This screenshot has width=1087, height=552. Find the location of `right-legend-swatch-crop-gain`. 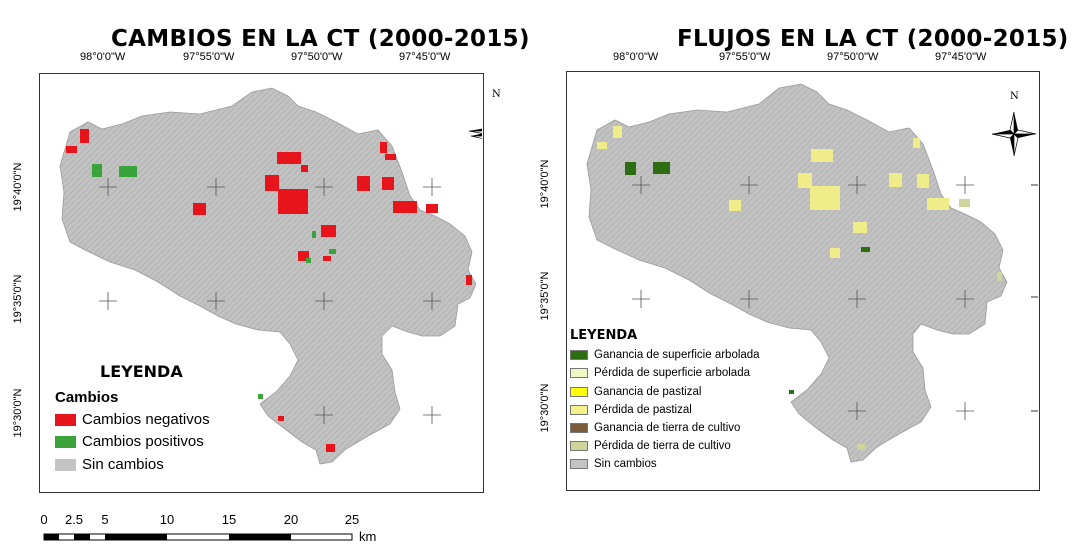

right-legend-swatch-crop-gain is located at coordinates (579, 428).